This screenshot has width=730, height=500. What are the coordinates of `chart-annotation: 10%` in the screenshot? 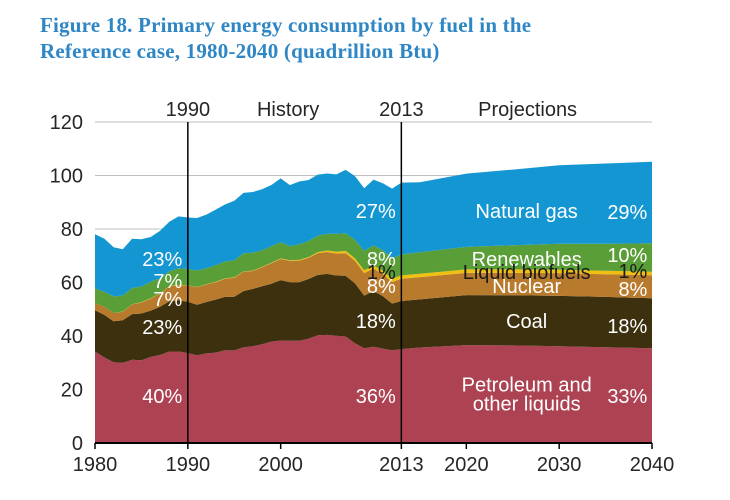 It's located at (627, 256).